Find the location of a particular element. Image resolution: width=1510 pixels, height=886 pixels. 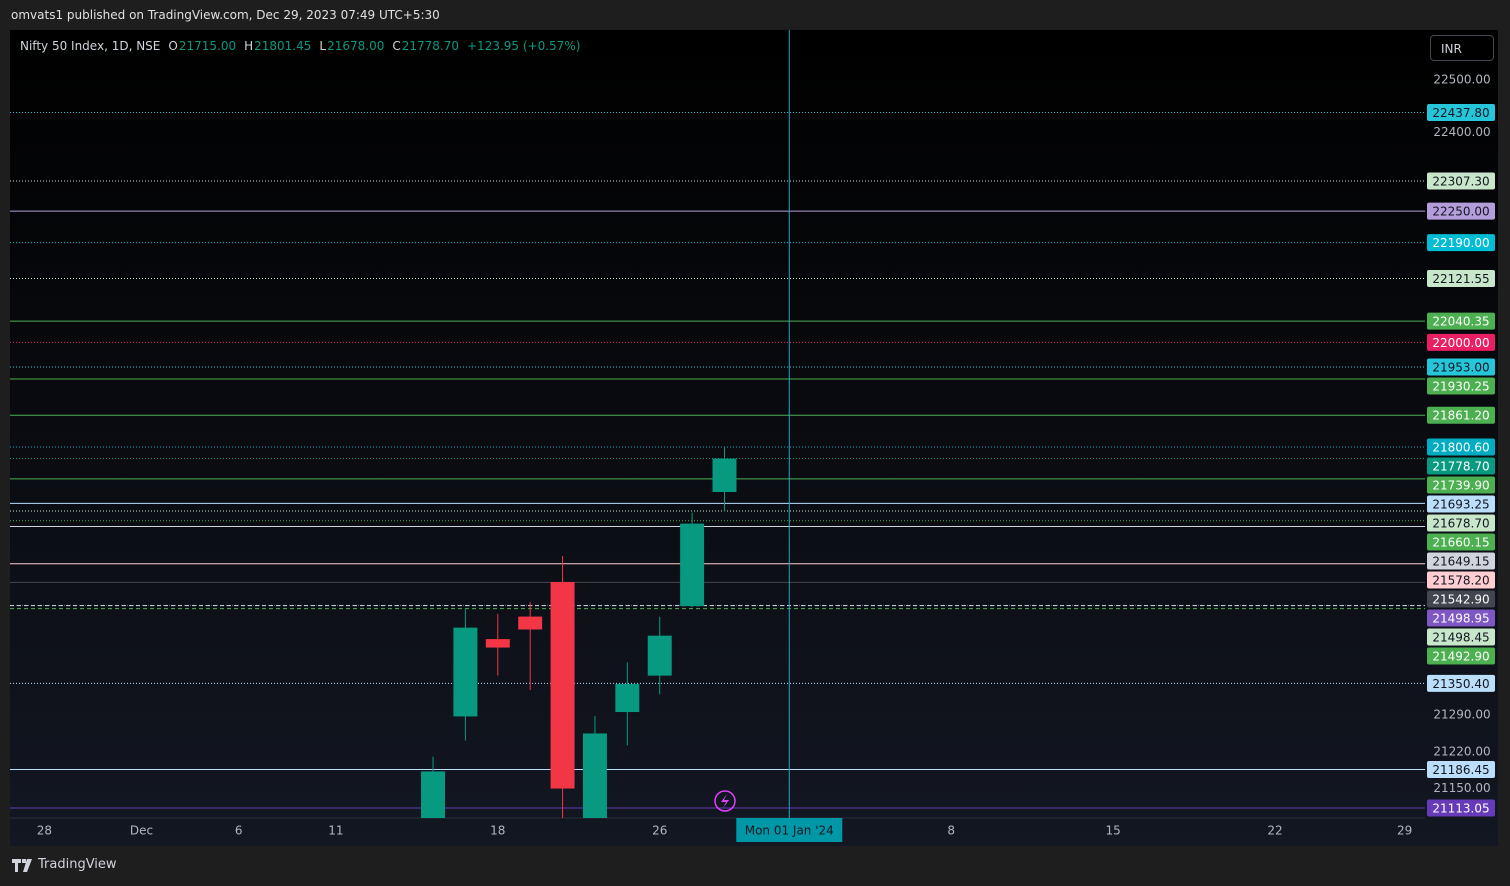

price-label: 21113.05 is located at coordinates (1460, 808).